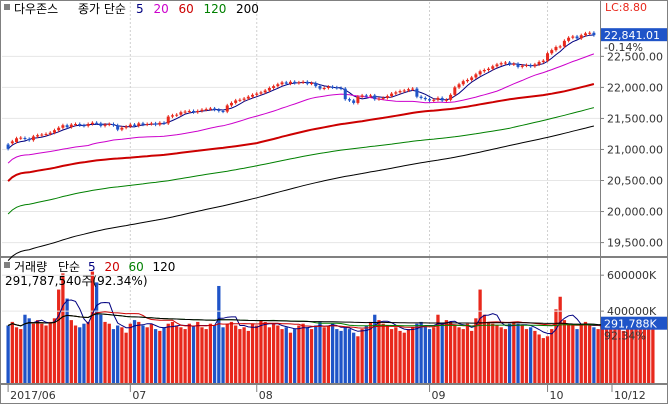 The image size is (668, 404). Describe the element at coordinates (247, 9) in the screenshot. I see `ma-legend-200: 200` at that location.